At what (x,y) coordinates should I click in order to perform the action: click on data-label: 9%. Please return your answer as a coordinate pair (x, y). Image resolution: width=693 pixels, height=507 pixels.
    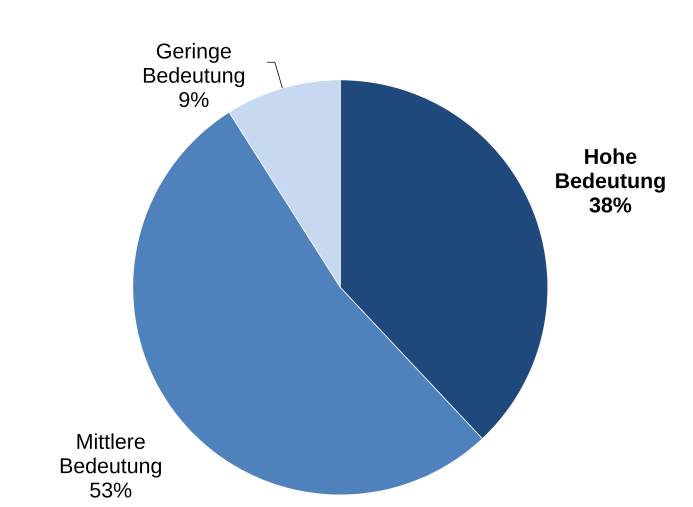
    Looking at the image, I should click on (193, 100).